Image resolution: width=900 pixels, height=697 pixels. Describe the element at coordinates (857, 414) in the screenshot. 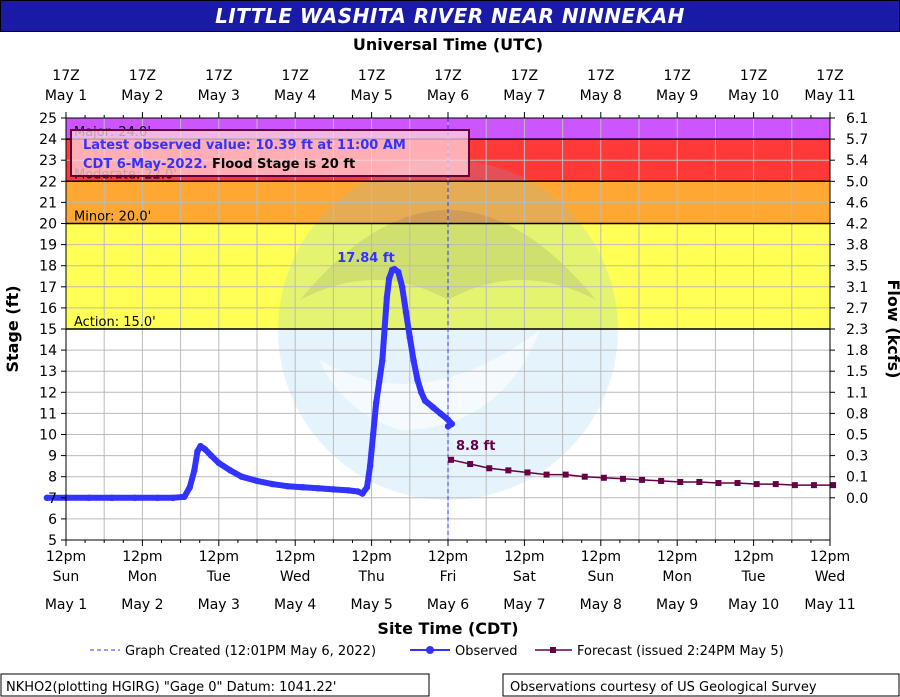

I see `y2-tick-label: 0.8` at that location.